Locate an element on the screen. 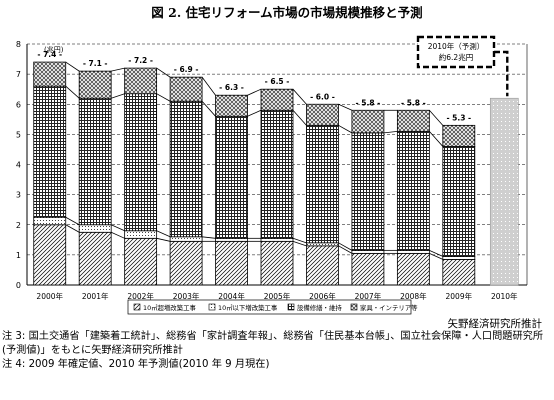 This screenshot has height=400, width=554. bar-total-label: - 7.2 - is located at coordinates (140, 60).